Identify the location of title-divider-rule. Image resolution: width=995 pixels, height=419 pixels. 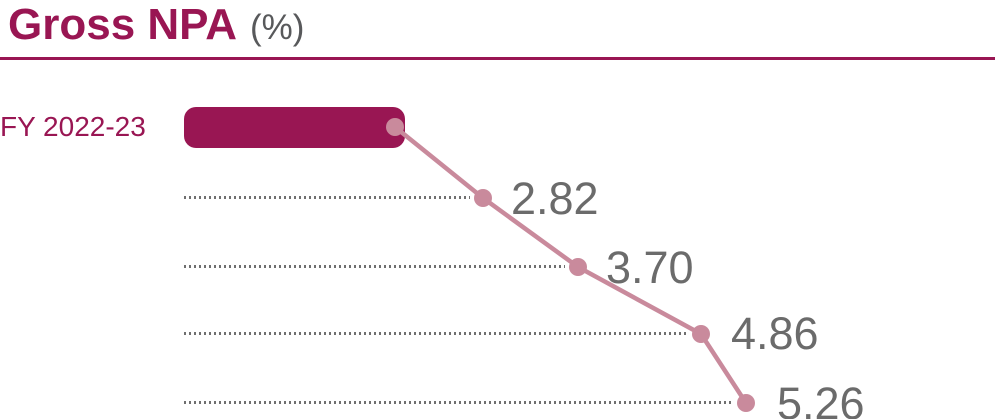
(497, 58).